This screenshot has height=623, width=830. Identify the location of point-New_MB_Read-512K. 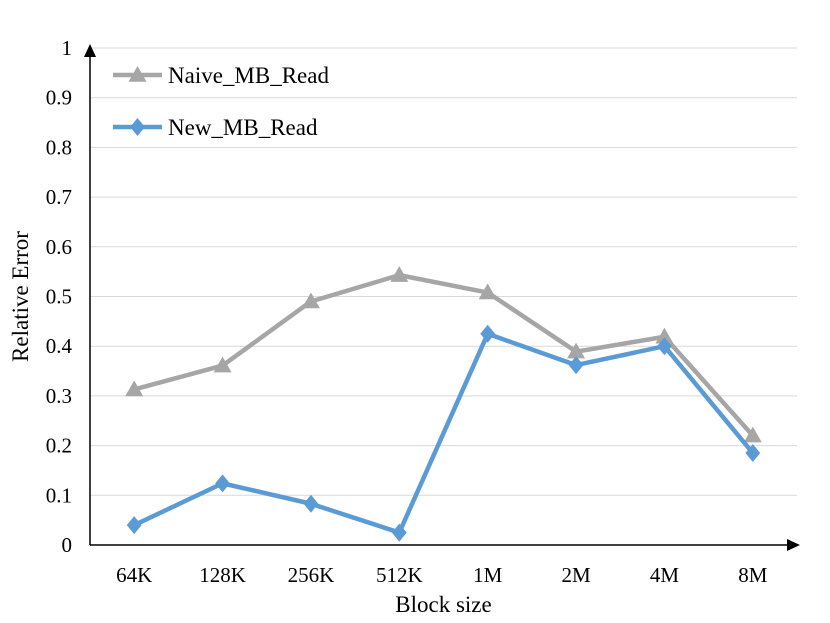
(399, 532).